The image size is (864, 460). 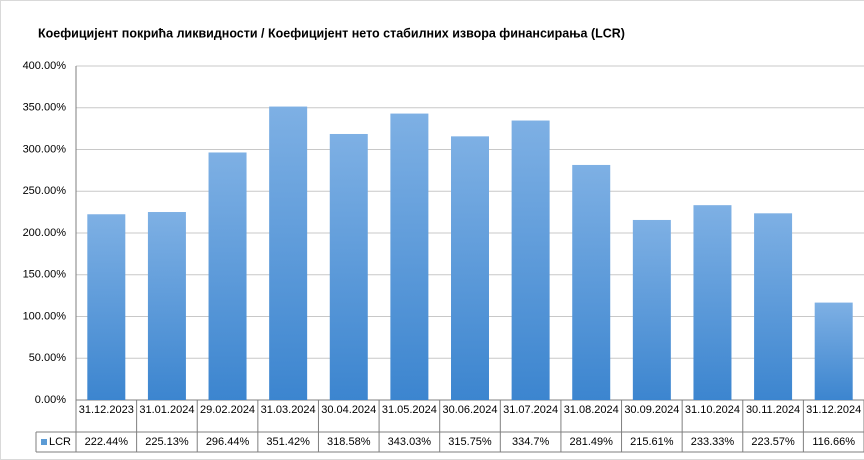 What do you see at coordinates (45, 316) in the screenshot?
I see `y-tick-label: 100.00%` at bounding box center [45, 316].